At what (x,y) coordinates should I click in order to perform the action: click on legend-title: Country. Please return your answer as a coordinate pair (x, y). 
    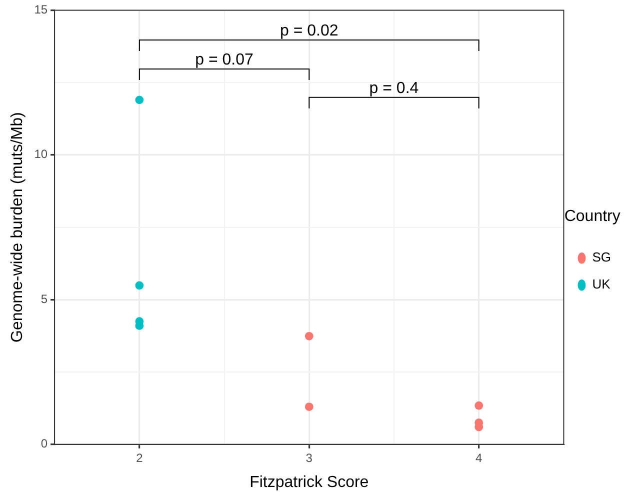
    Looking at the image, I should click on (592, 216).